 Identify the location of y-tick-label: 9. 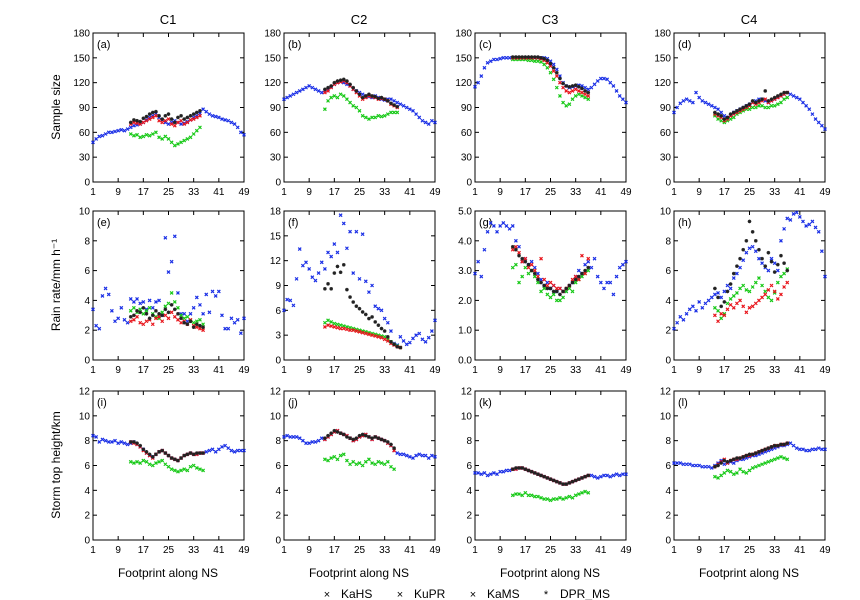
(278, 286).